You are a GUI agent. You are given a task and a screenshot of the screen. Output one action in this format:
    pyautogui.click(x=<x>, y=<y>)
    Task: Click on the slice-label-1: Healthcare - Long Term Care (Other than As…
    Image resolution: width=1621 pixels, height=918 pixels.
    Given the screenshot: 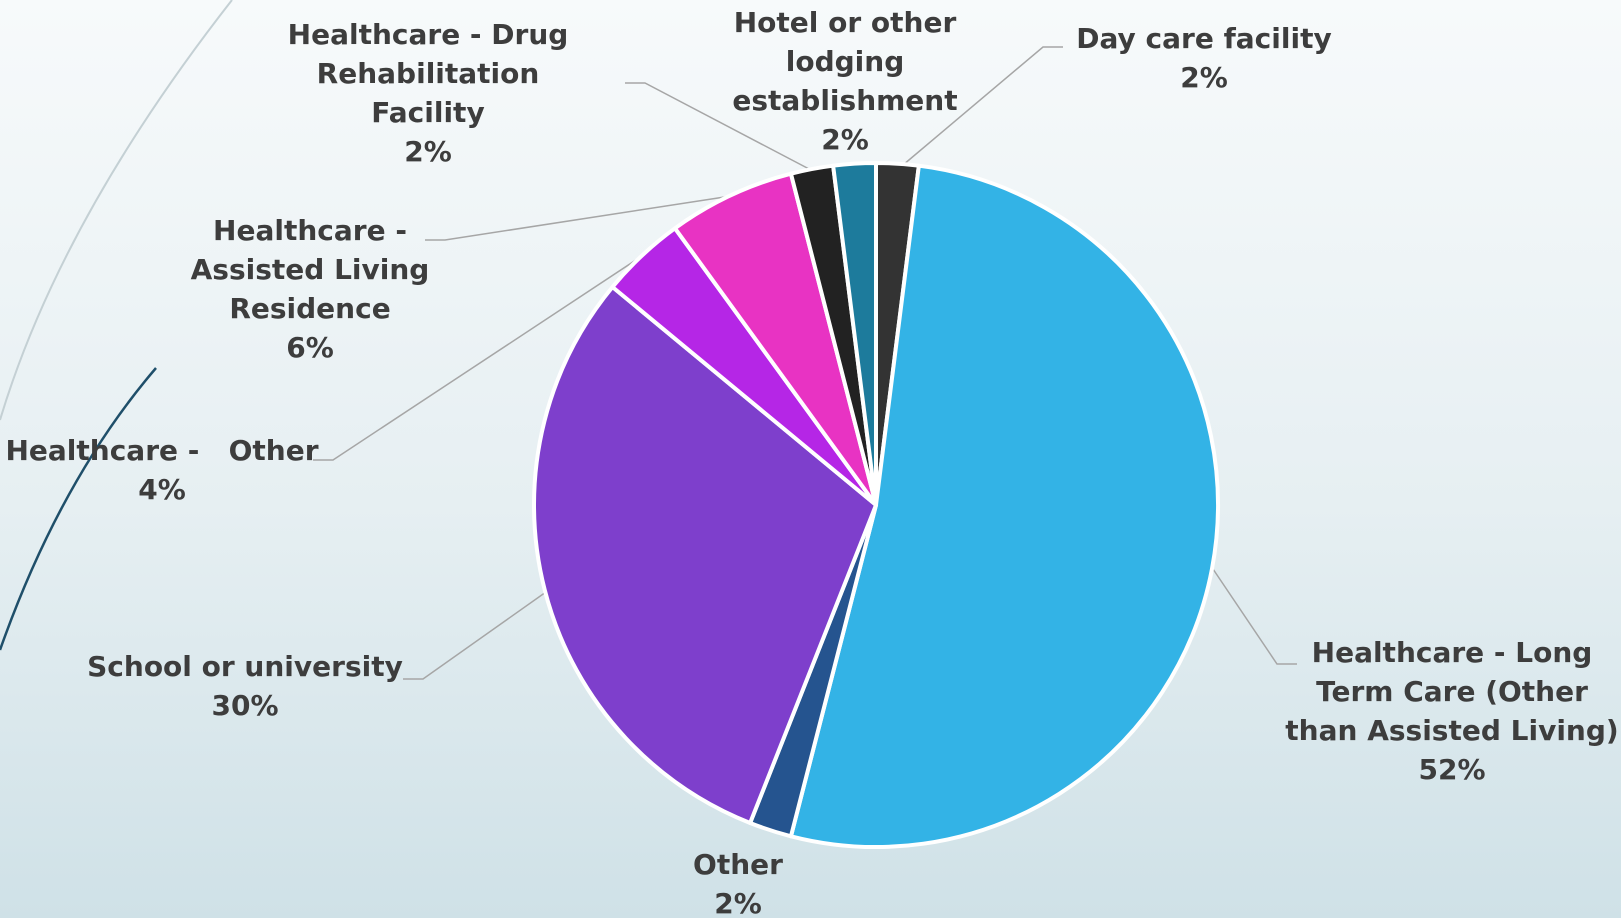 What is the action you would take?
    pyautogui.click(x=1451, y=711)
    